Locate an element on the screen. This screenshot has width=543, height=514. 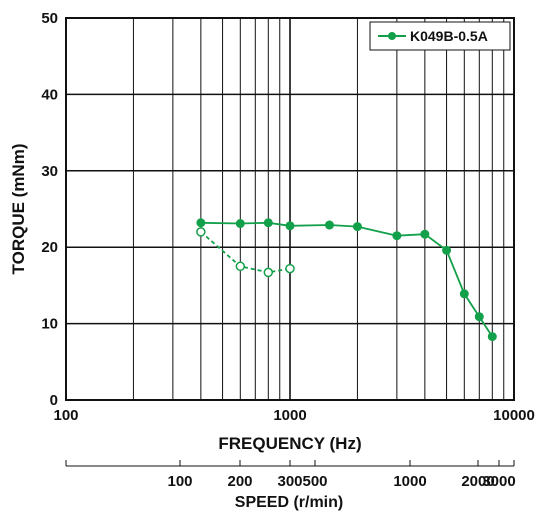
series-line is located at coordinates (347, 279).